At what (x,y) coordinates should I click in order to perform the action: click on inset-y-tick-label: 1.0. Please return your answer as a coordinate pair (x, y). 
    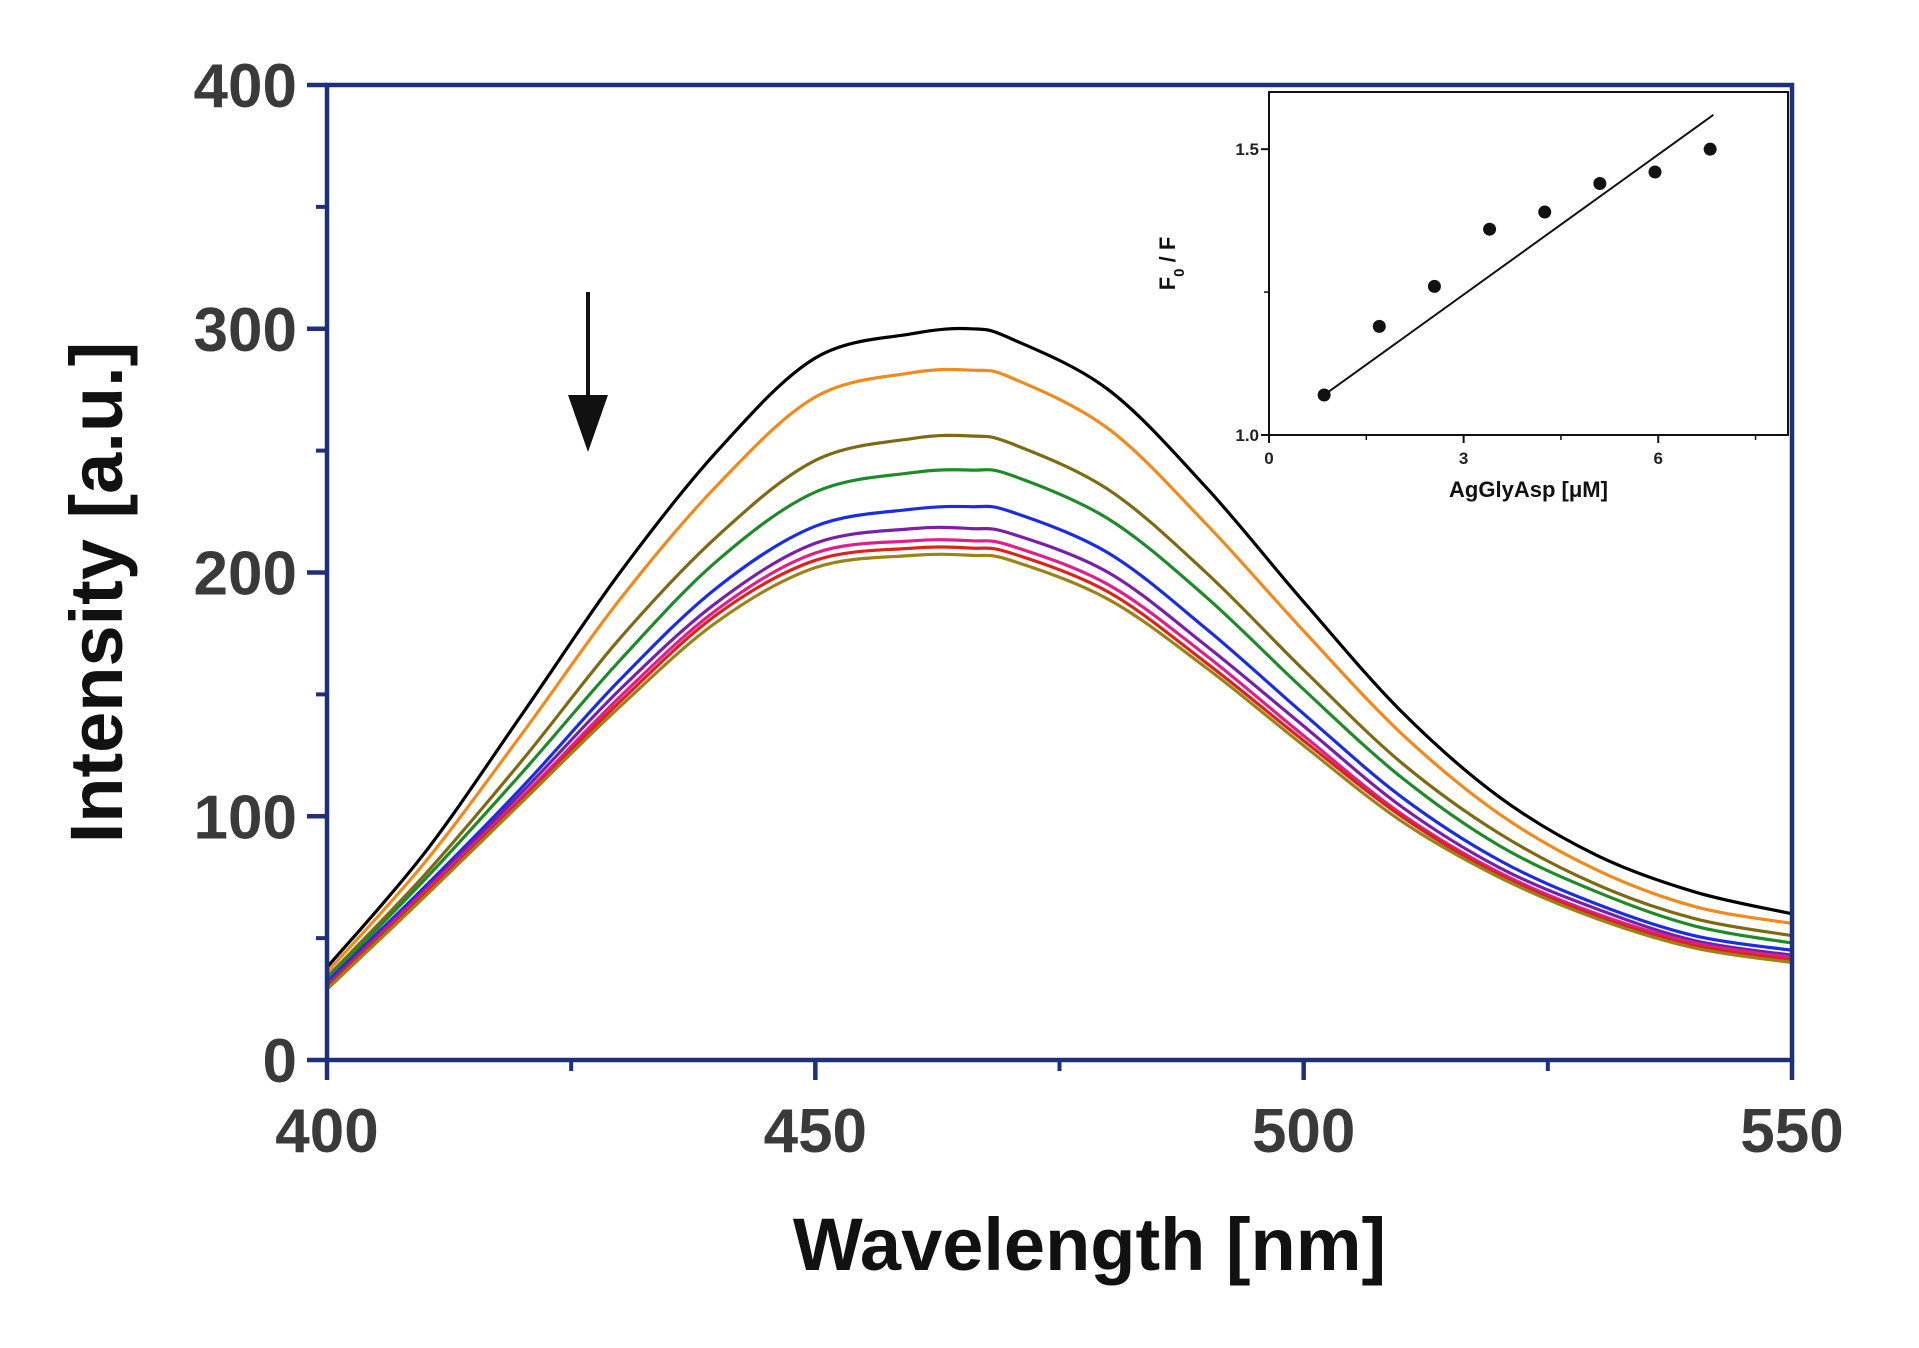
    Looking at the image, I should click on (1247, 435).